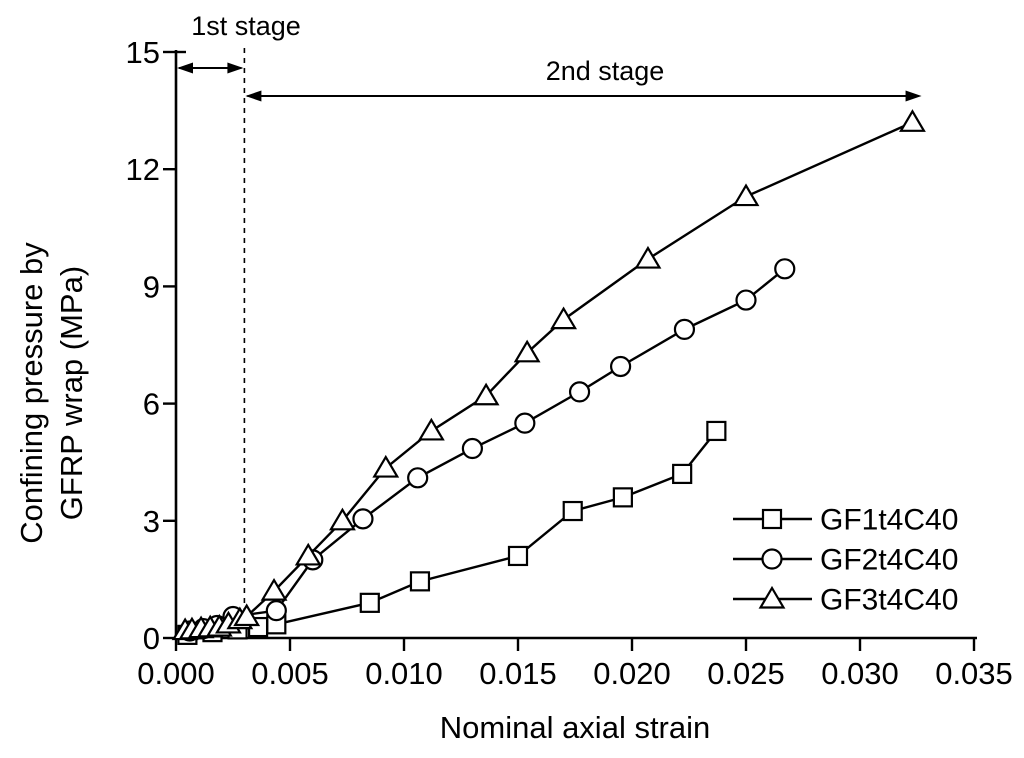  What do you see at coordinates (151, 404) in the screenshot?
I see `y-tick-label: 6` at bounding box center [151, 404].